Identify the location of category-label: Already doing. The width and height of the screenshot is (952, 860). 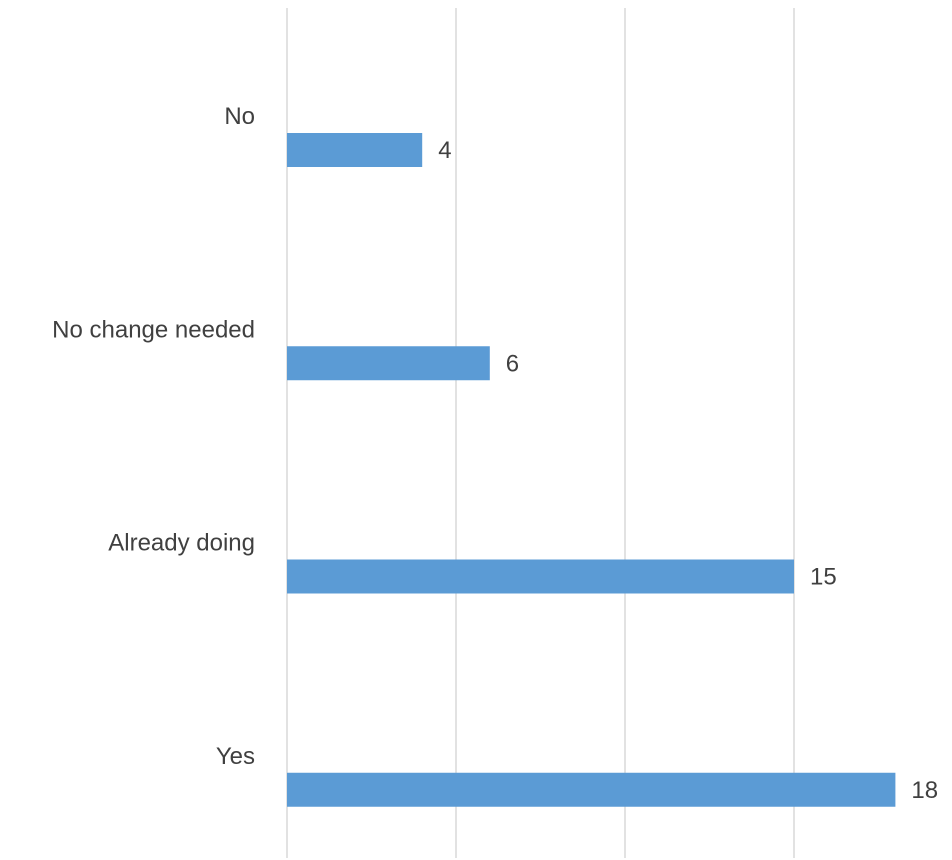
(181, 543).